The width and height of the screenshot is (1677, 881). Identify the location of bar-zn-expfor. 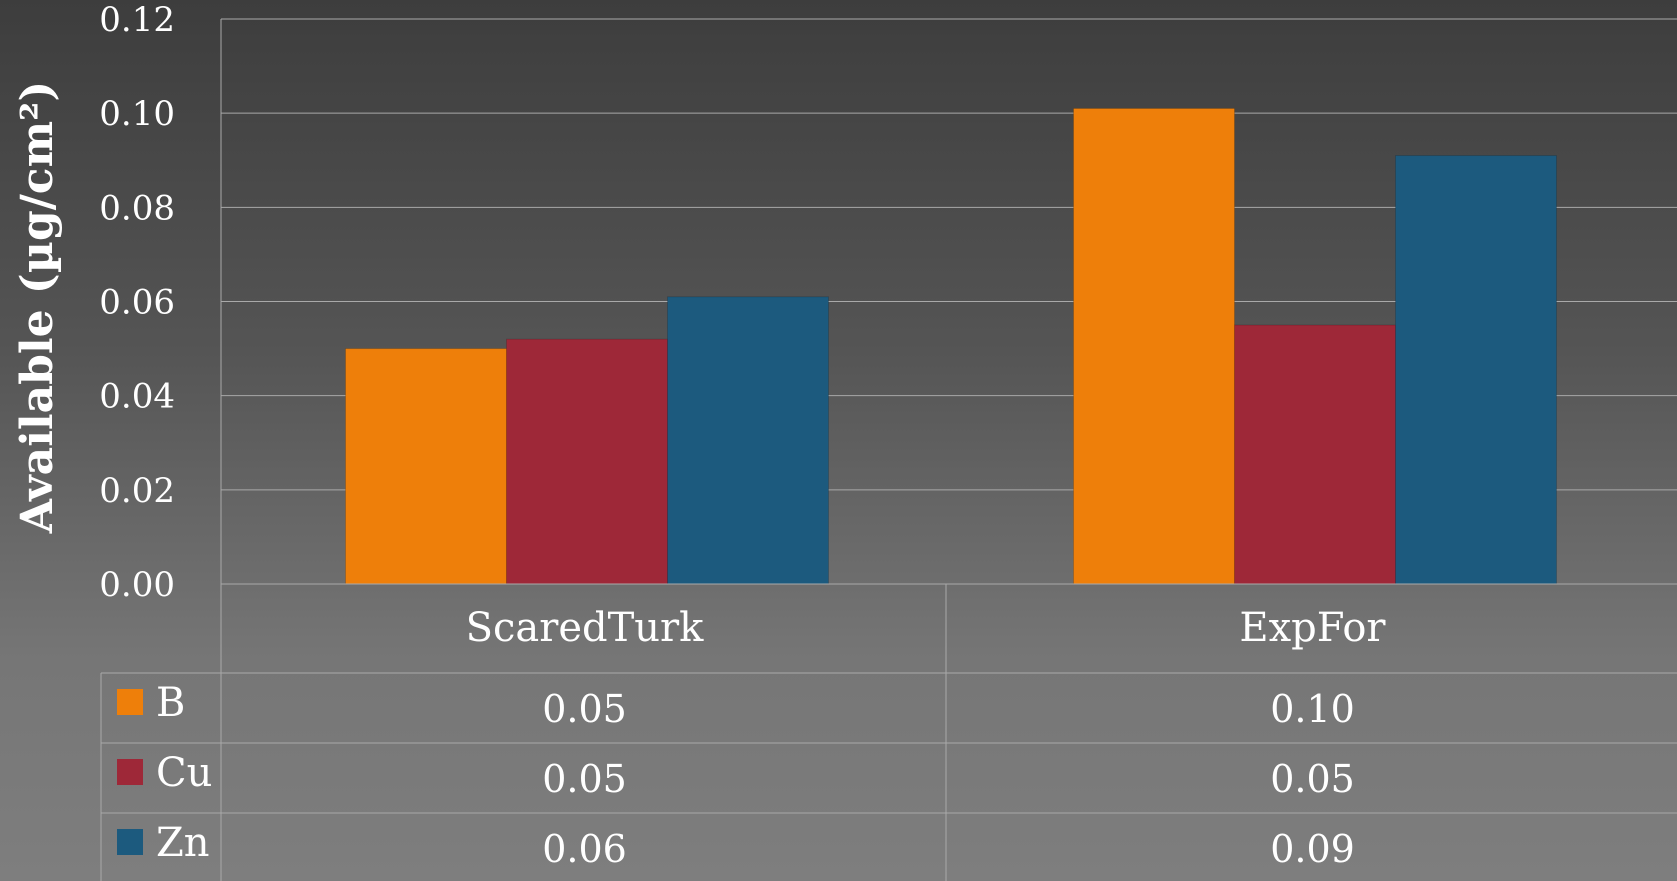
(1476, 370).